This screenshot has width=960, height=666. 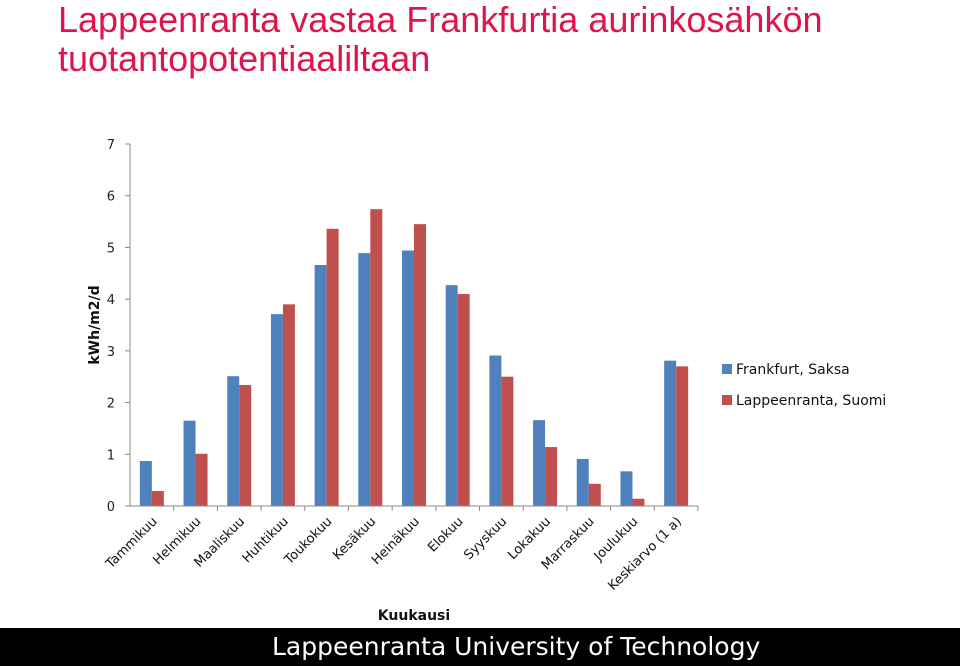 What do you see at coordinates (111, 455) in the screenshot?
I see `y-tick-label: 1` at bounding box center [111, 455].